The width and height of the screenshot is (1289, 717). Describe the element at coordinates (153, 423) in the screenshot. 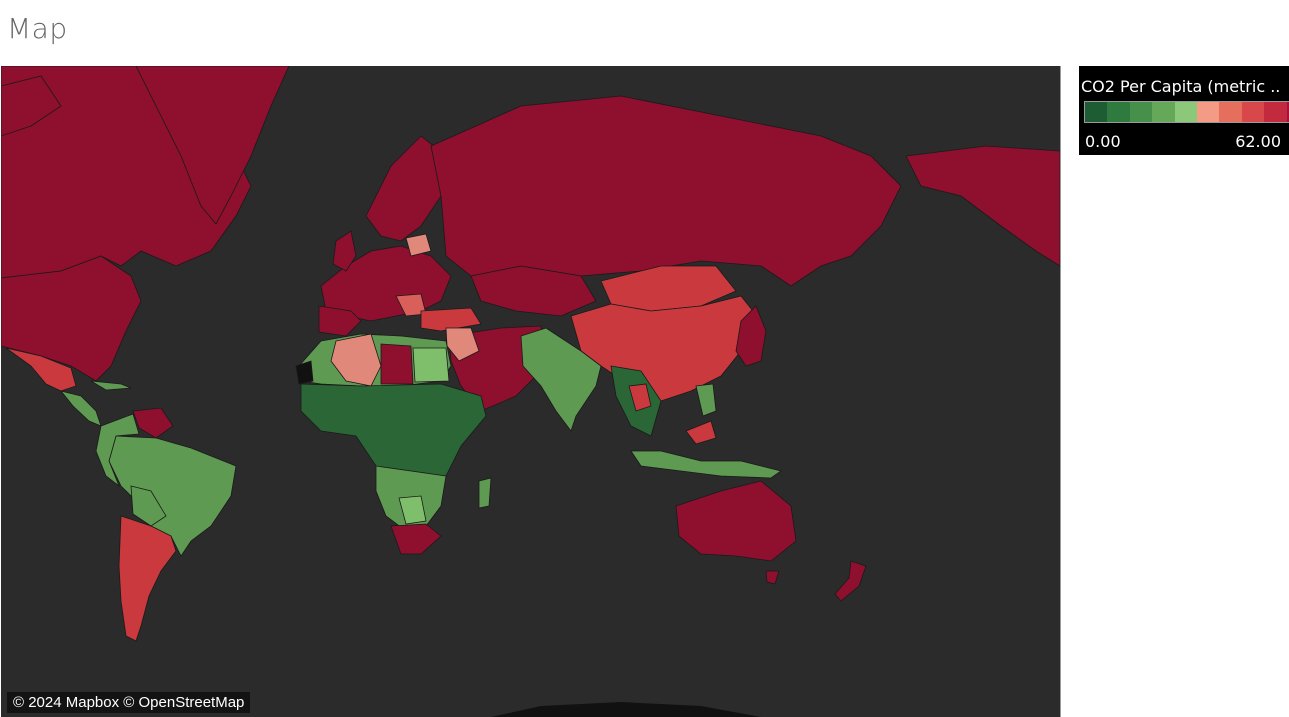

I see `region-venezuela` at that location.